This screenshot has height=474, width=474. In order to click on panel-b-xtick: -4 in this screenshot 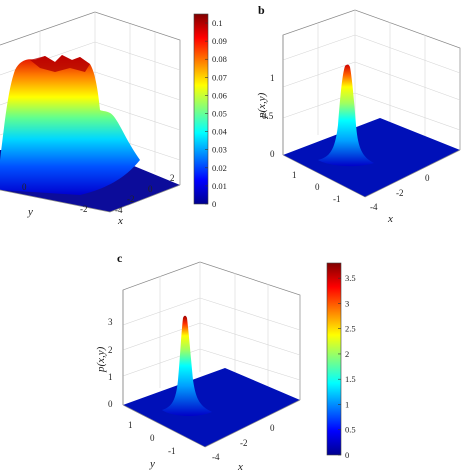, I will do `click(374, 207)`.